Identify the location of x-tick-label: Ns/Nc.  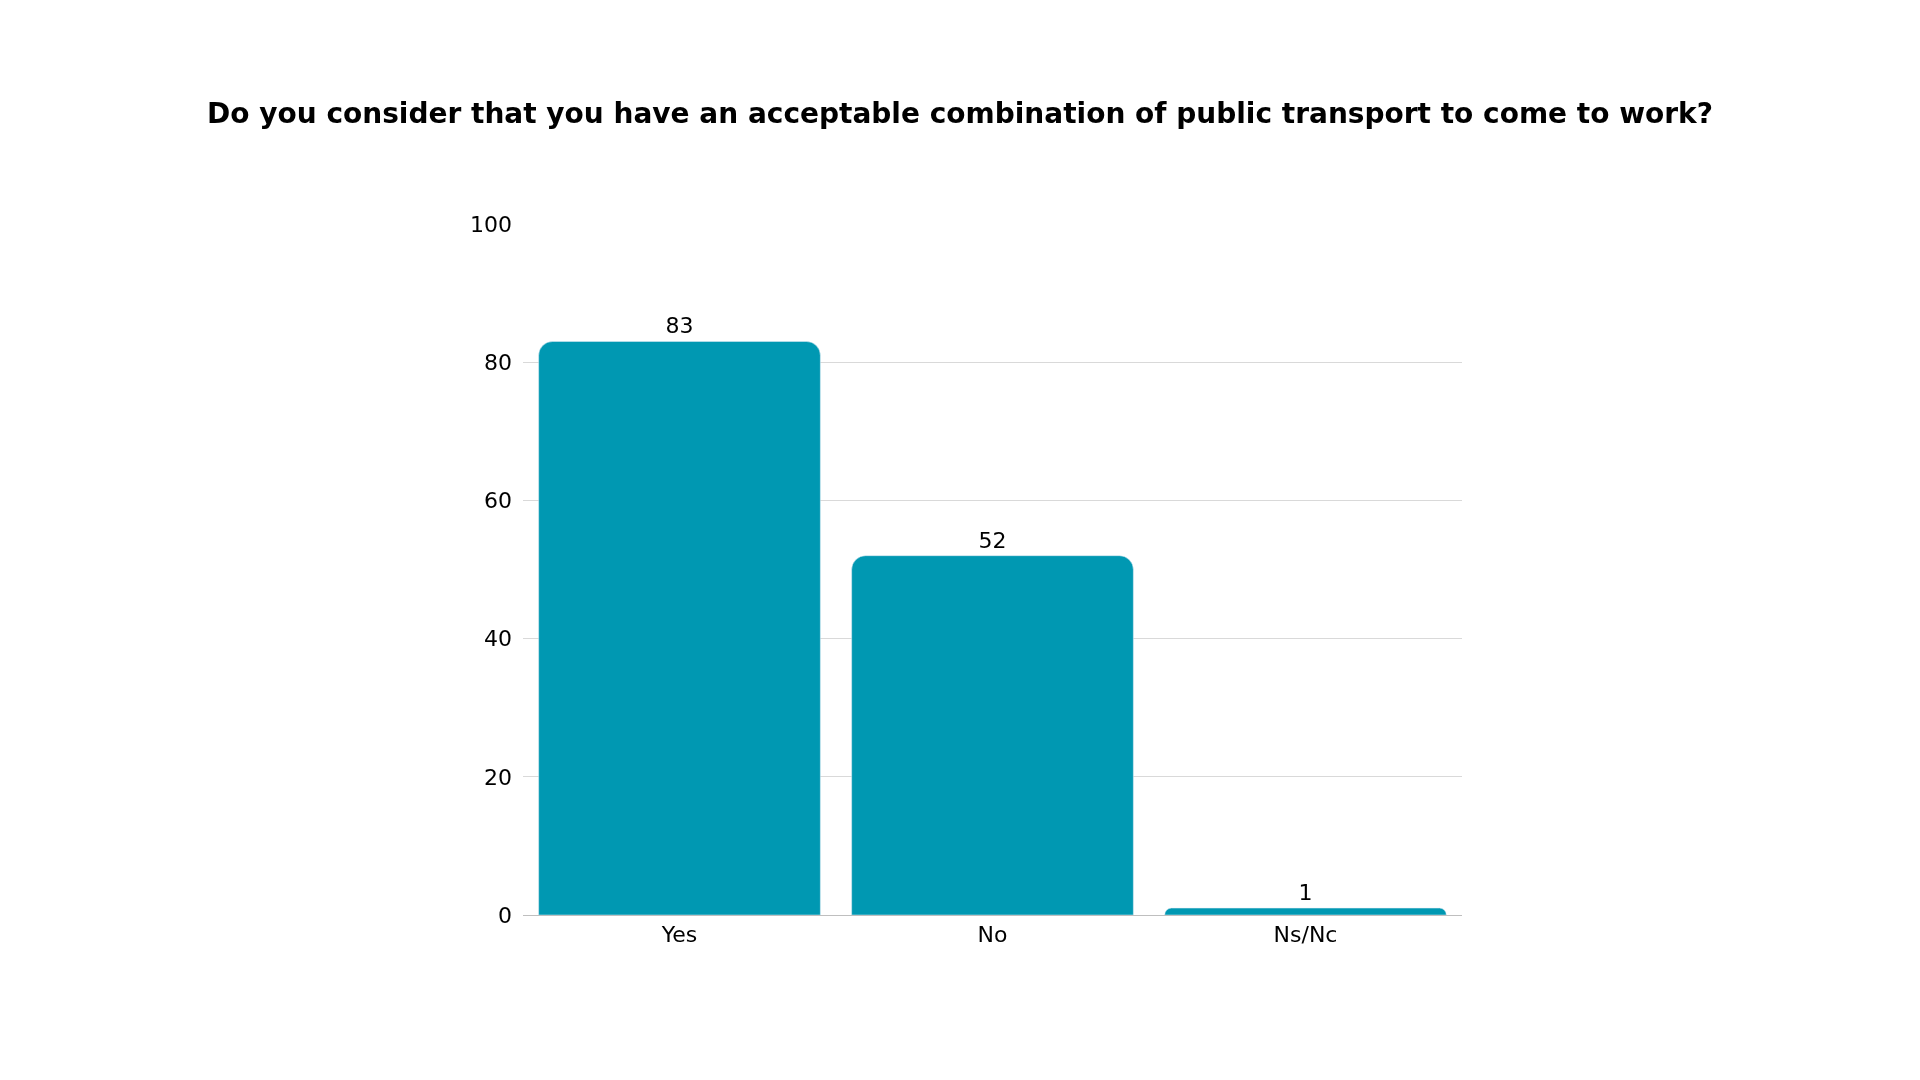
(1305, 935).